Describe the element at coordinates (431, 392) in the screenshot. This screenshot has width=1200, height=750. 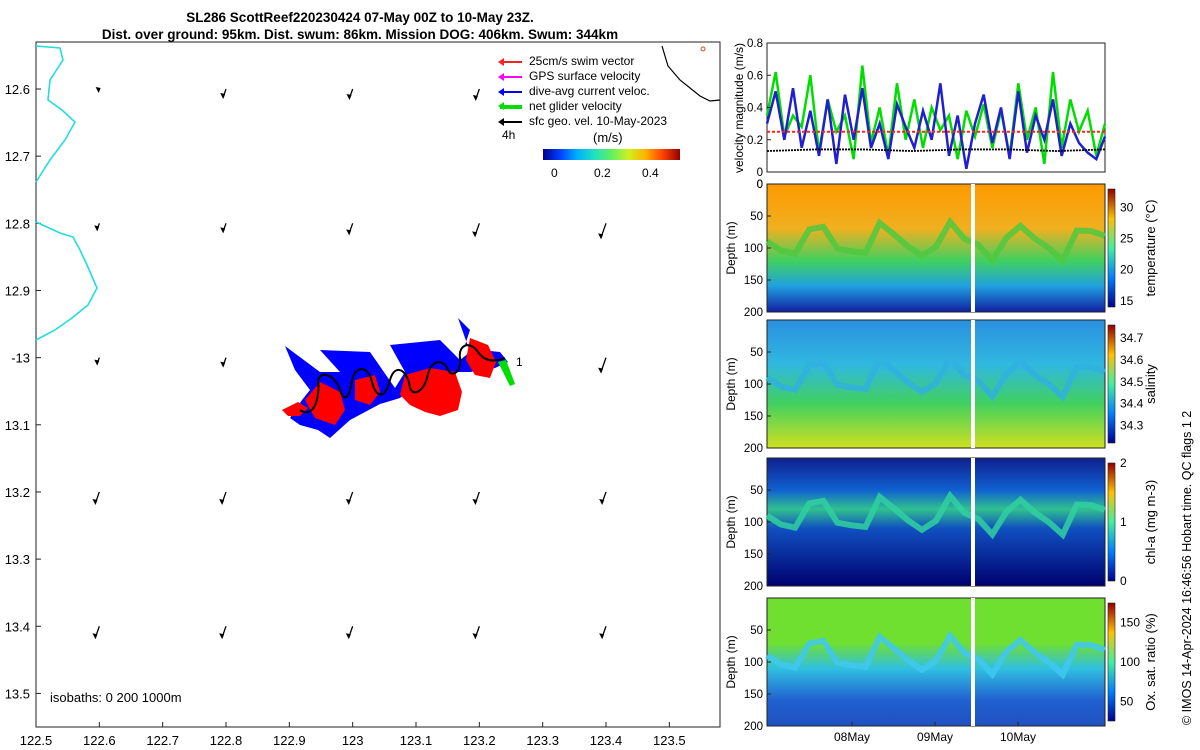
I see `swim-vector-cluster-c` at that location.